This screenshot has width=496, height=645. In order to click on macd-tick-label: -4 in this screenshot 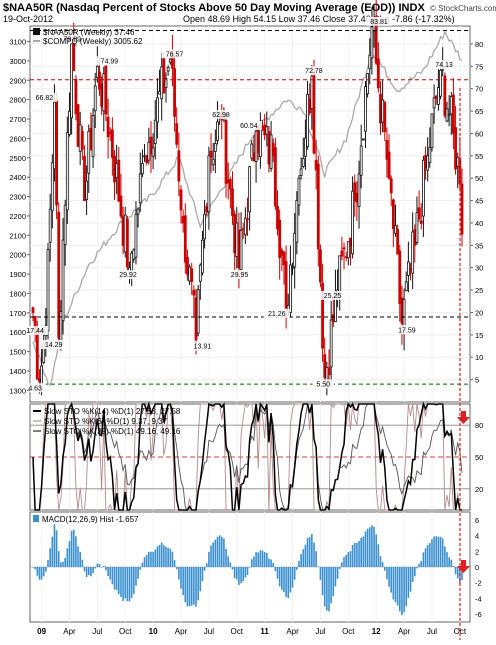, I will do `click(478, 598)`.